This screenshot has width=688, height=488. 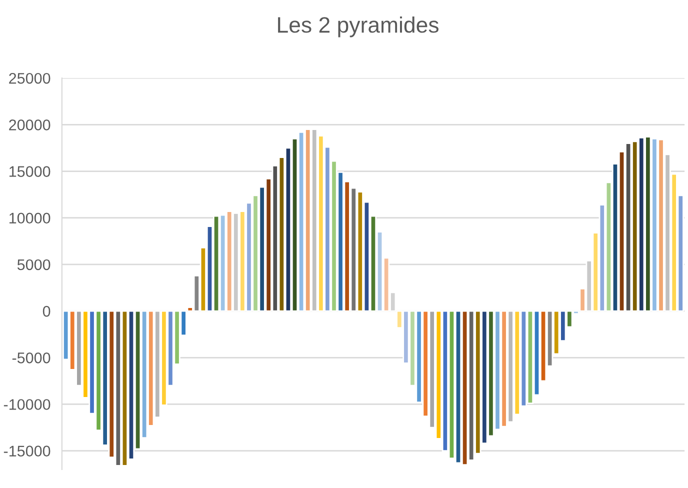 What do you see at coordinates (29, 78) in the screenshot?
I see `y-tick-label: 25000` at bounding box center [29, 78].